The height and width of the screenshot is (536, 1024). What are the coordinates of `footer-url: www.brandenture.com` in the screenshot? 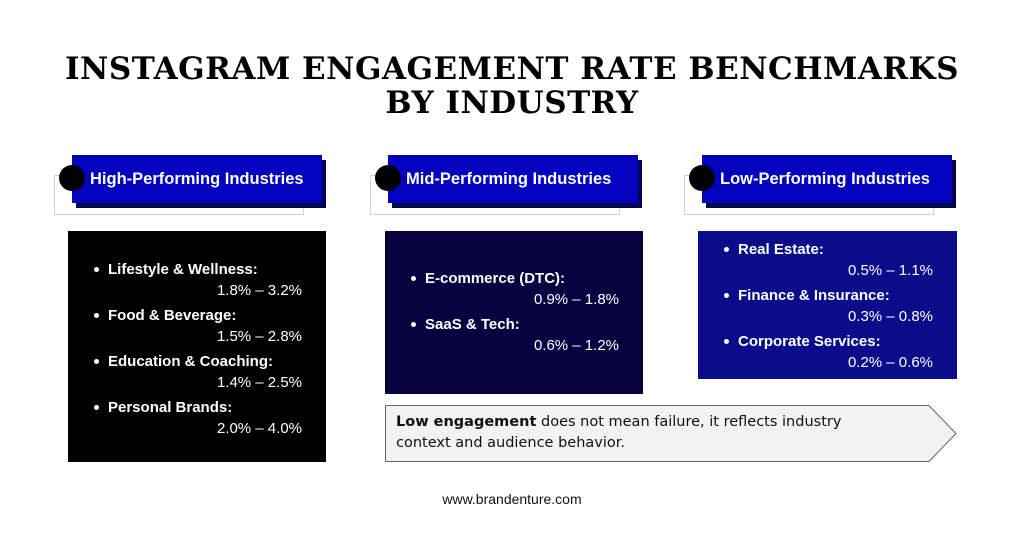 It's located at (512, 499).